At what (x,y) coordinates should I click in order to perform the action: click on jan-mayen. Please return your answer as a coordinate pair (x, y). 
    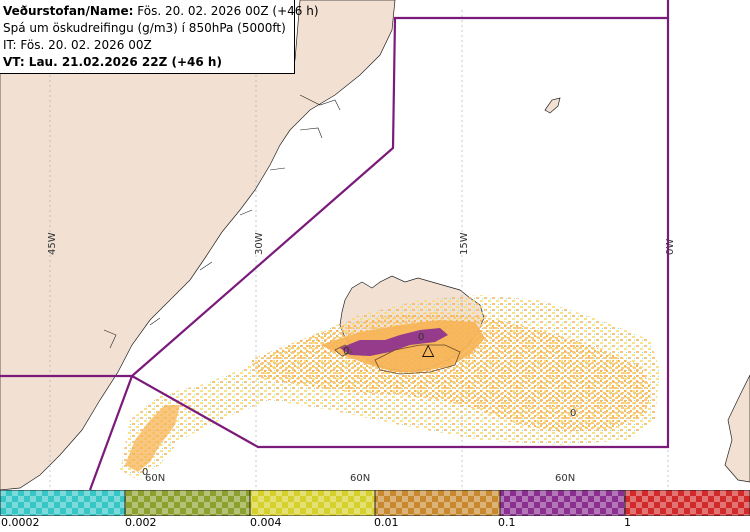
    Looking at the image, I should click on (552, 105).